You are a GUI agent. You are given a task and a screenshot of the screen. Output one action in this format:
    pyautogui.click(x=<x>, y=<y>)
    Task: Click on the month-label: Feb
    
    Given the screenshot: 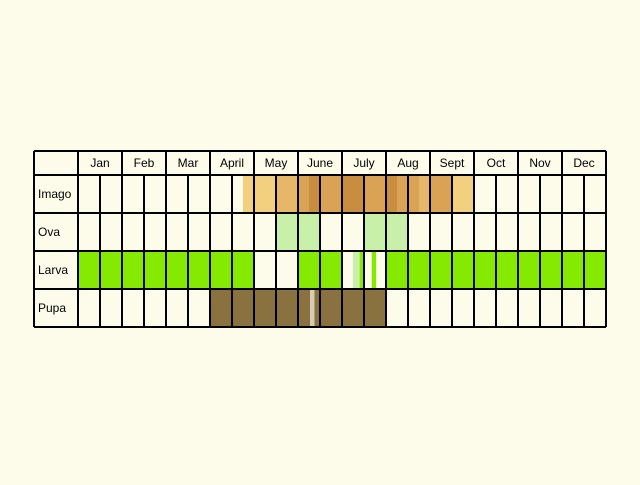 What is the action you would take?
    pyautogui.click(x=144, y=163)
    